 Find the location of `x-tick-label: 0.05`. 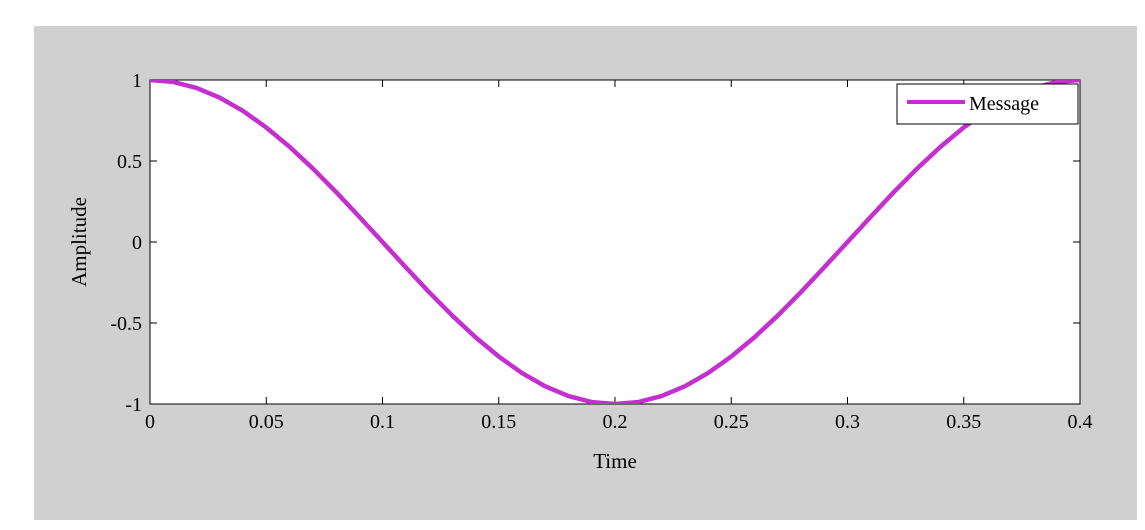

x-tick-label: 0.05 is located at coordinates (266, 422).